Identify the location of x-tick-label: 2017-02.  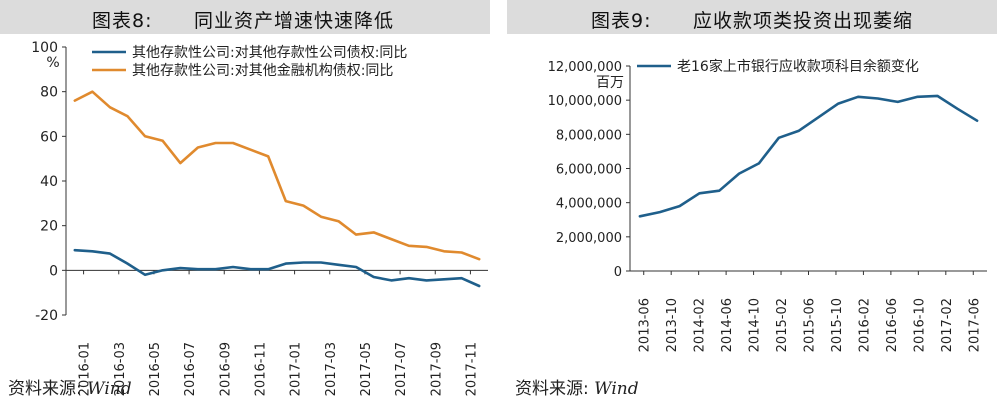
(947, 325).